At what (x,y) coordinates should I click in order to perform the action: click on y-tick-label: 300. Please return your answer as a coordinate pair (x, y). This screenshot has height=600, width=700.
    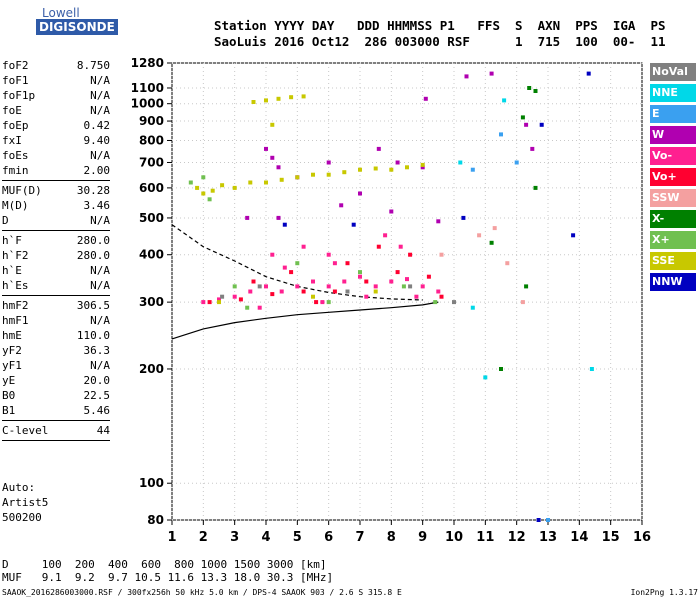
    Looking at the image, I should click on (151, 302).